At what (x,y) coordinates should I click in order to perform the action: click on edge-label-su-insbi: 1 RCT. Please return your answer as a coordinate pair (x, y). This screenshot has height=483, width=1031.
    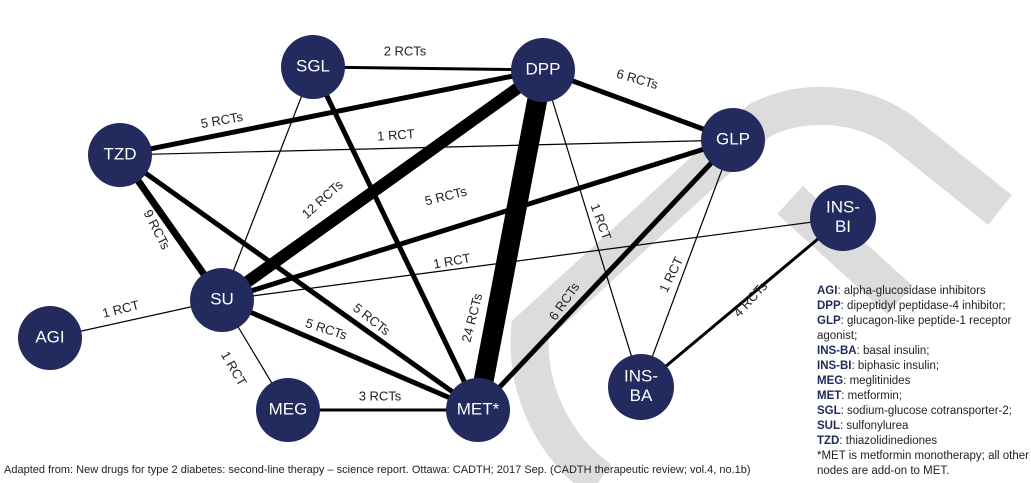
    Looking at the image, I should click on (452, 260).